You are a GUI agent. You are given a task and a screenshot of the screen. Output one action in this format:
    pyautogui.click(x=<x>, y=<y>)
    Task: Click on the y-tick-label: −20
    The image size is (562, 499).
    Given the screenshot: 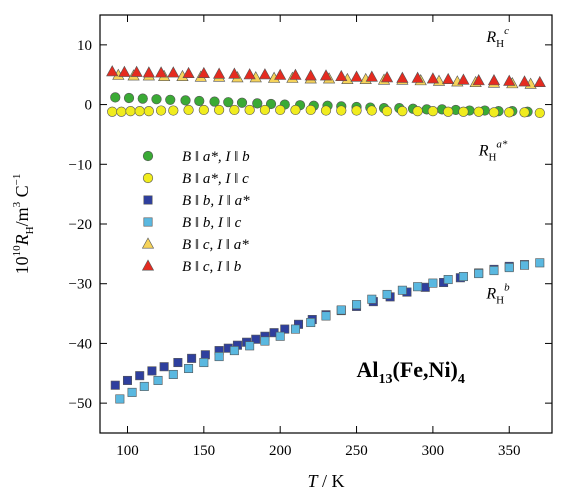 What is the action you would take?
    pyautogui.click(x=80, y=225)
    